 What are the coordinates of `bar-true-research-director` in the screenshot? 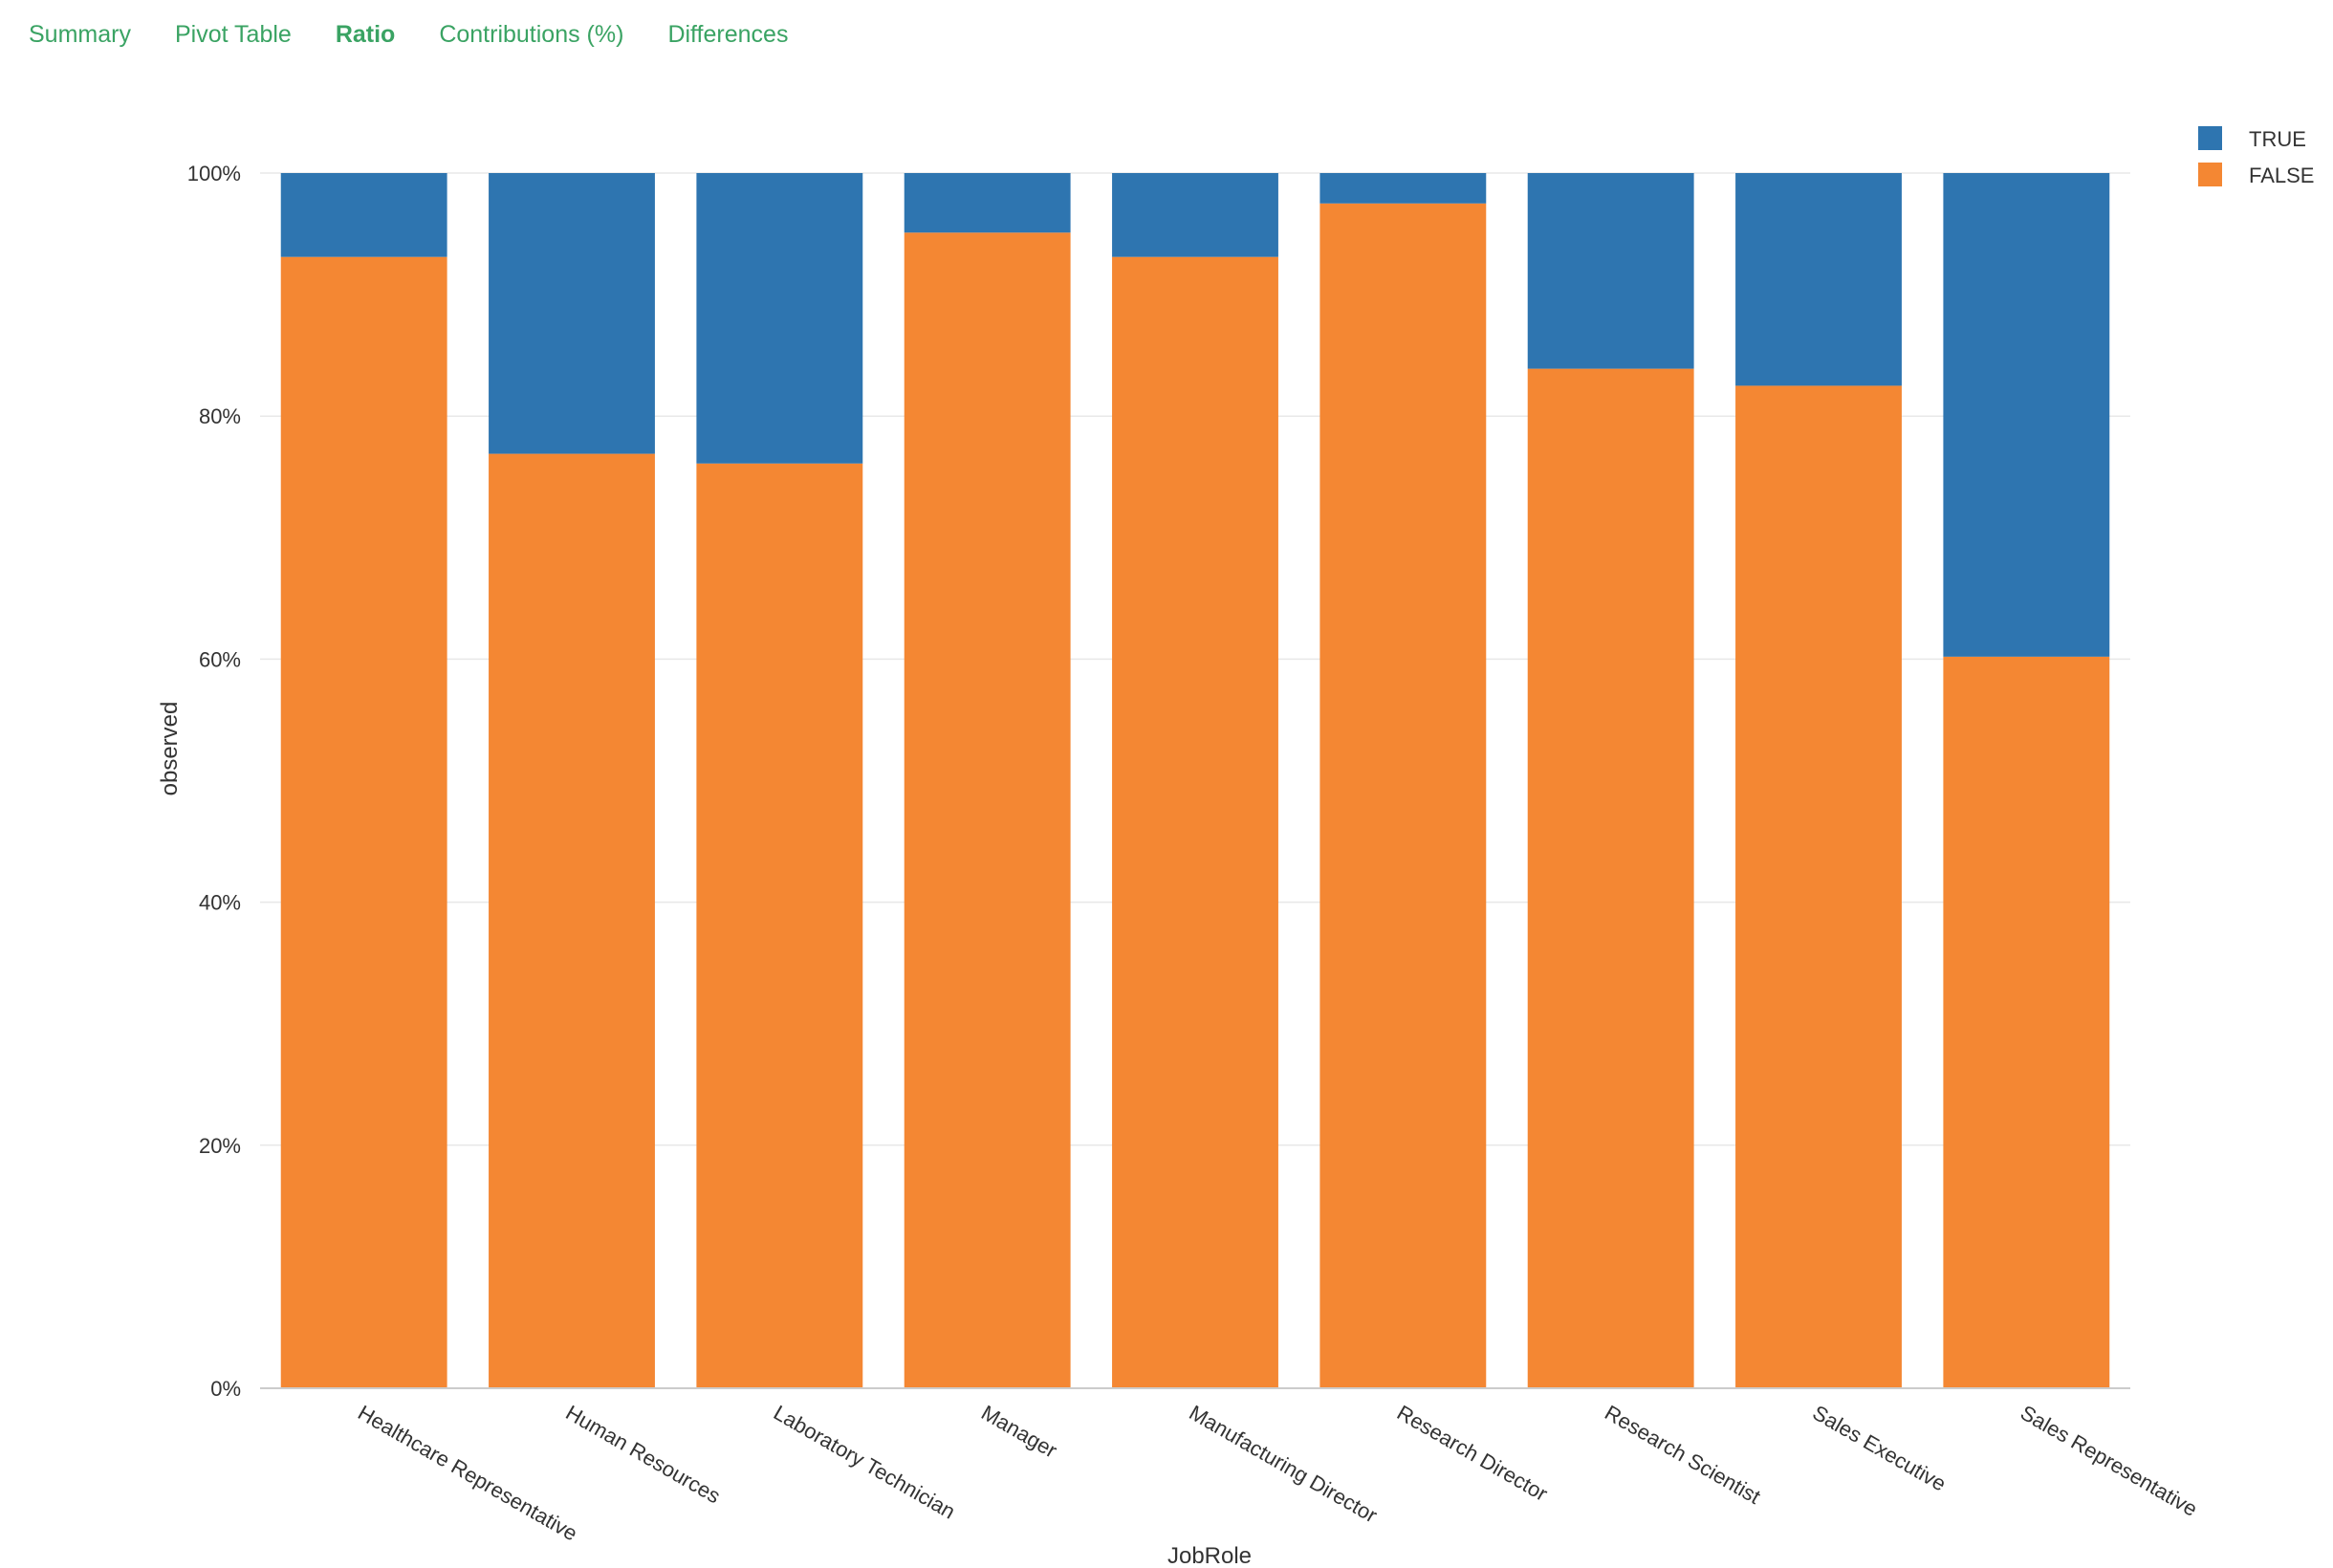 It's located at (1403, 188).